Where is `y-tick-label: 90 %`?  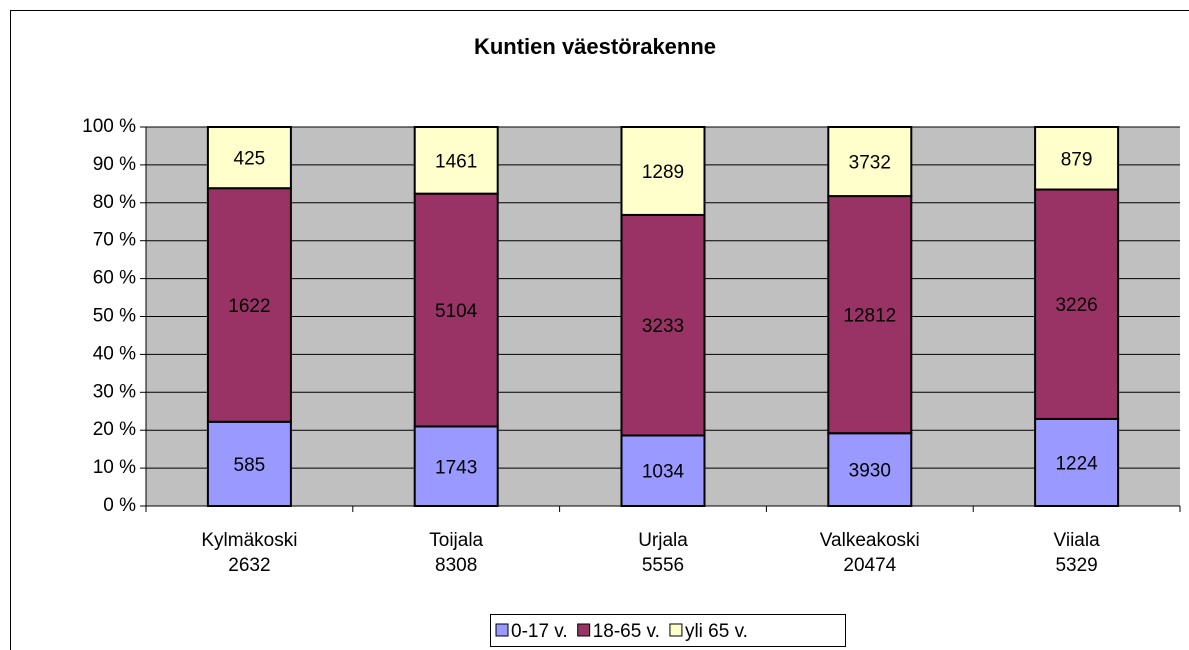
y-tick-label: 90 % is located at coordinates (114, 164).